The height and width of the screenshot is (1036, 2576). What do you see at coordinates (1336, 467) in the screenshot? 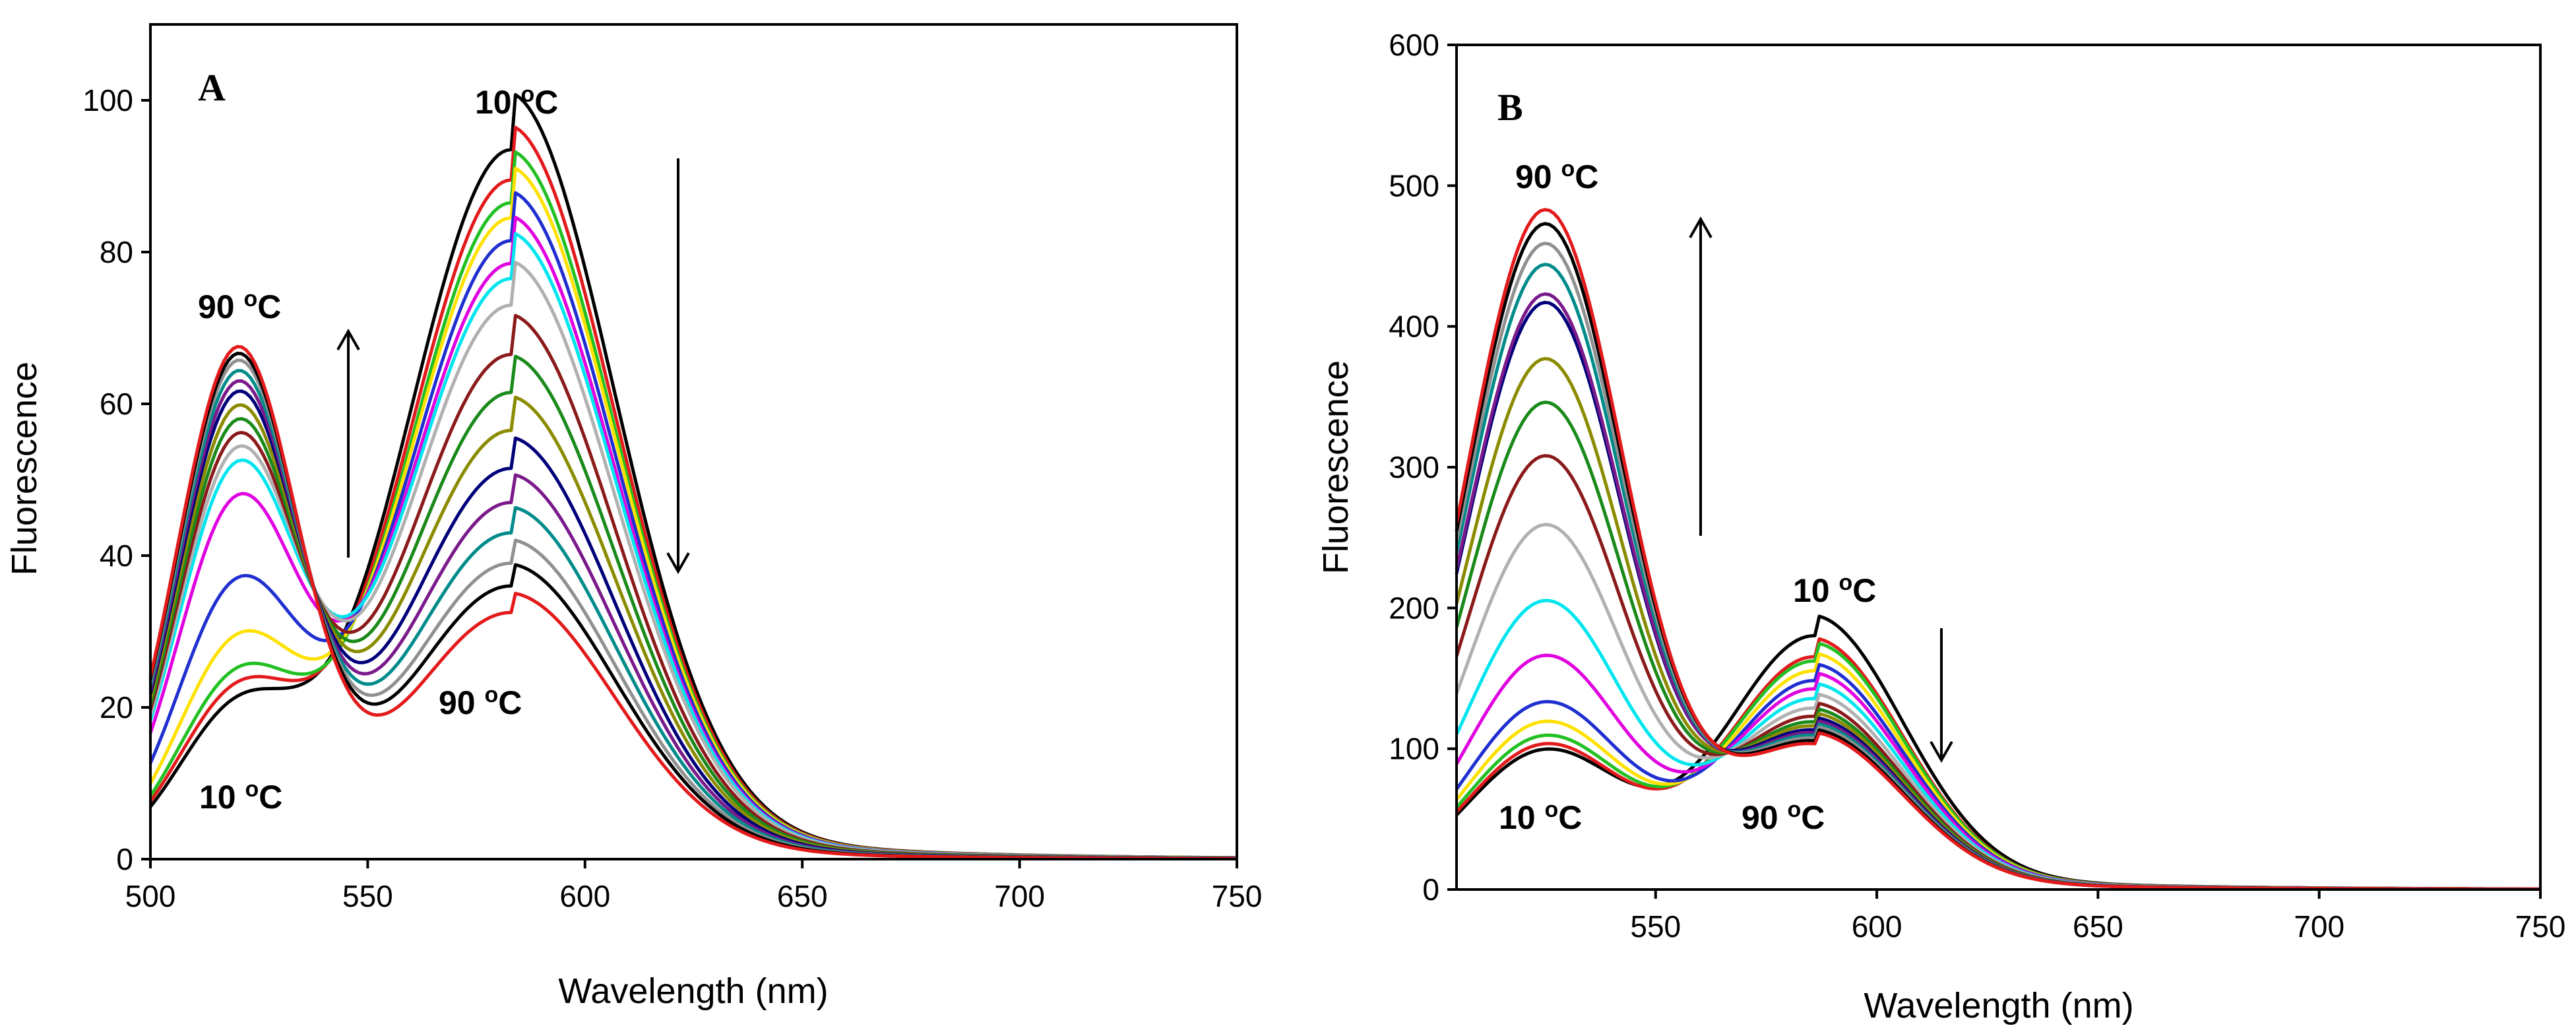
I see `panel-b-y-axis-title: Fluorescence` at bounding box center [1336, 467].